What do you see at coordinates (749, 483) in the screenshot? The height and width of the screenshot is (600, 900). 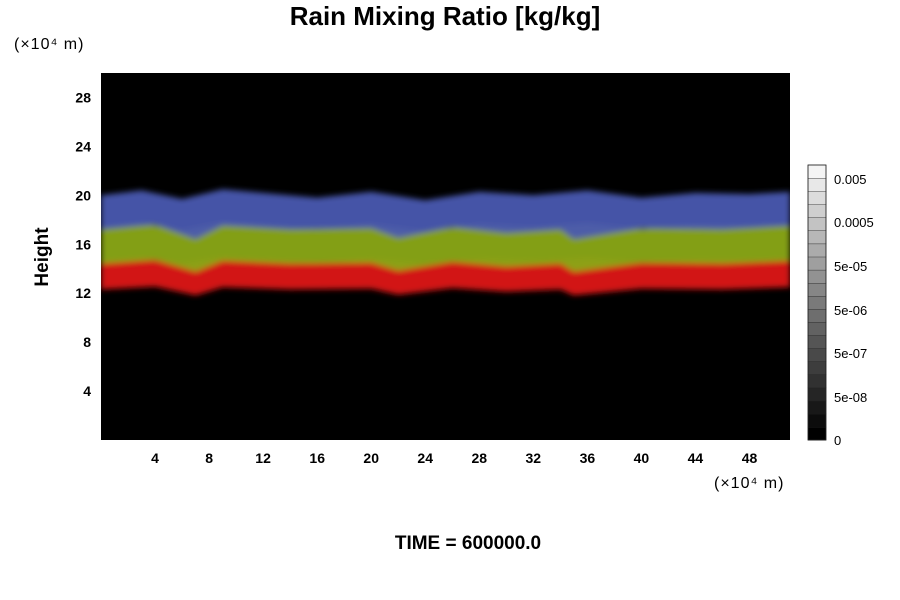 I see `x-unit-label: (×10⁴ m)` at bounding box center [749, 483].